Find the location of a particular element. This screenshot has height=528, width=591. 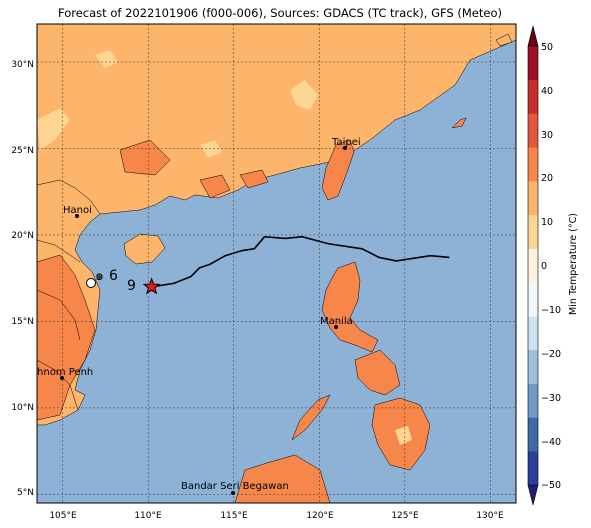

cyclone-symbol-icon: ๑ is located at coordinates (99, 276).